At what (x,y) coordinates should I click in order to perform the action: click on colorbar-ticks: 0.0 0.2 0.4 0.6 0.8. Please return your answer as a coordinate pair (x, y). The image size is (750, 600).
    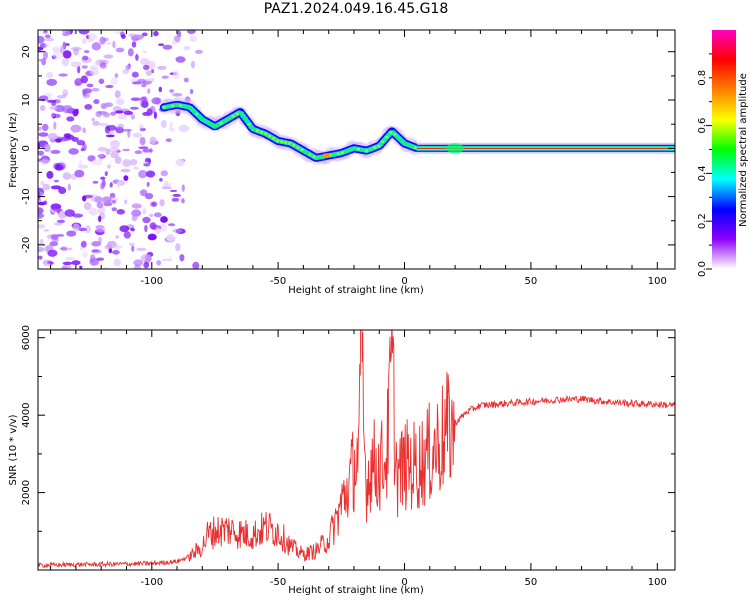
    Looking at the image, I should click on (704, 165).